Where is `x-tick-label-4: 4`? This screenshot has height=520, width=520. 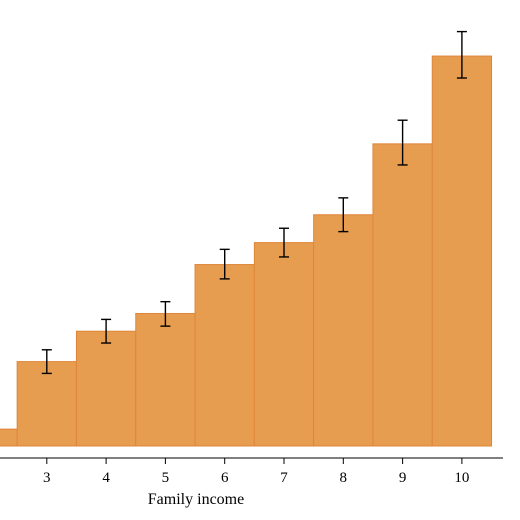 x-tick-label-4: 4 is located at coordinates (106, 478).